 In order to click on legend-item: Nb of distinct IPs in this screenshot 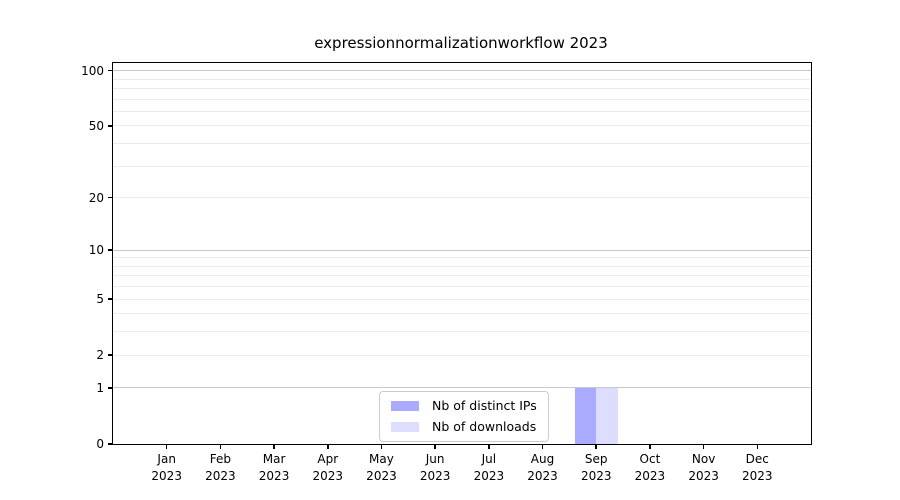, I will do `click(464, 406)`.